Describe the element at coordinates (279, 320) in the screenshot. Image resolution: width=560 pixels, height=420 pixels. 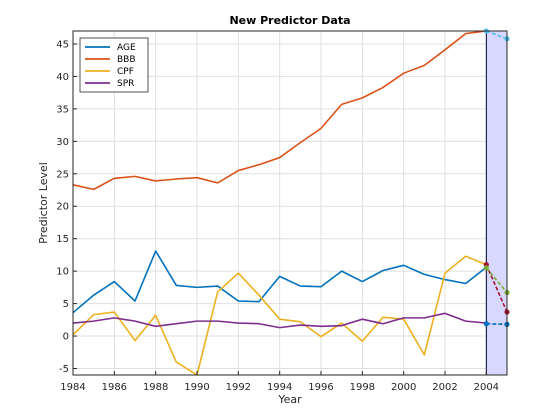
I see `series-line-spr` at that location.